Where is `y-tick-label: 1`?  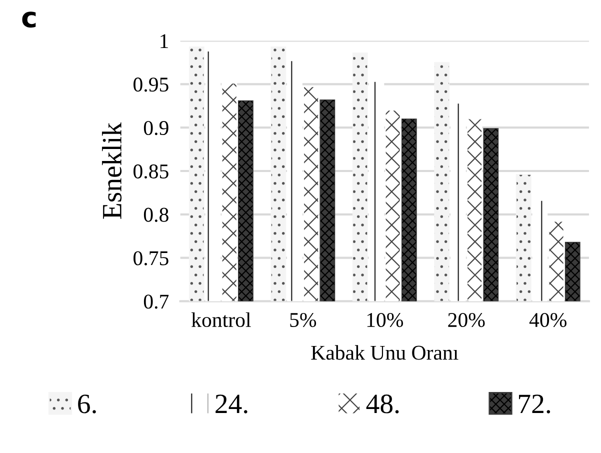
y-tick-label: 1 is located at coordinates (164, 41).